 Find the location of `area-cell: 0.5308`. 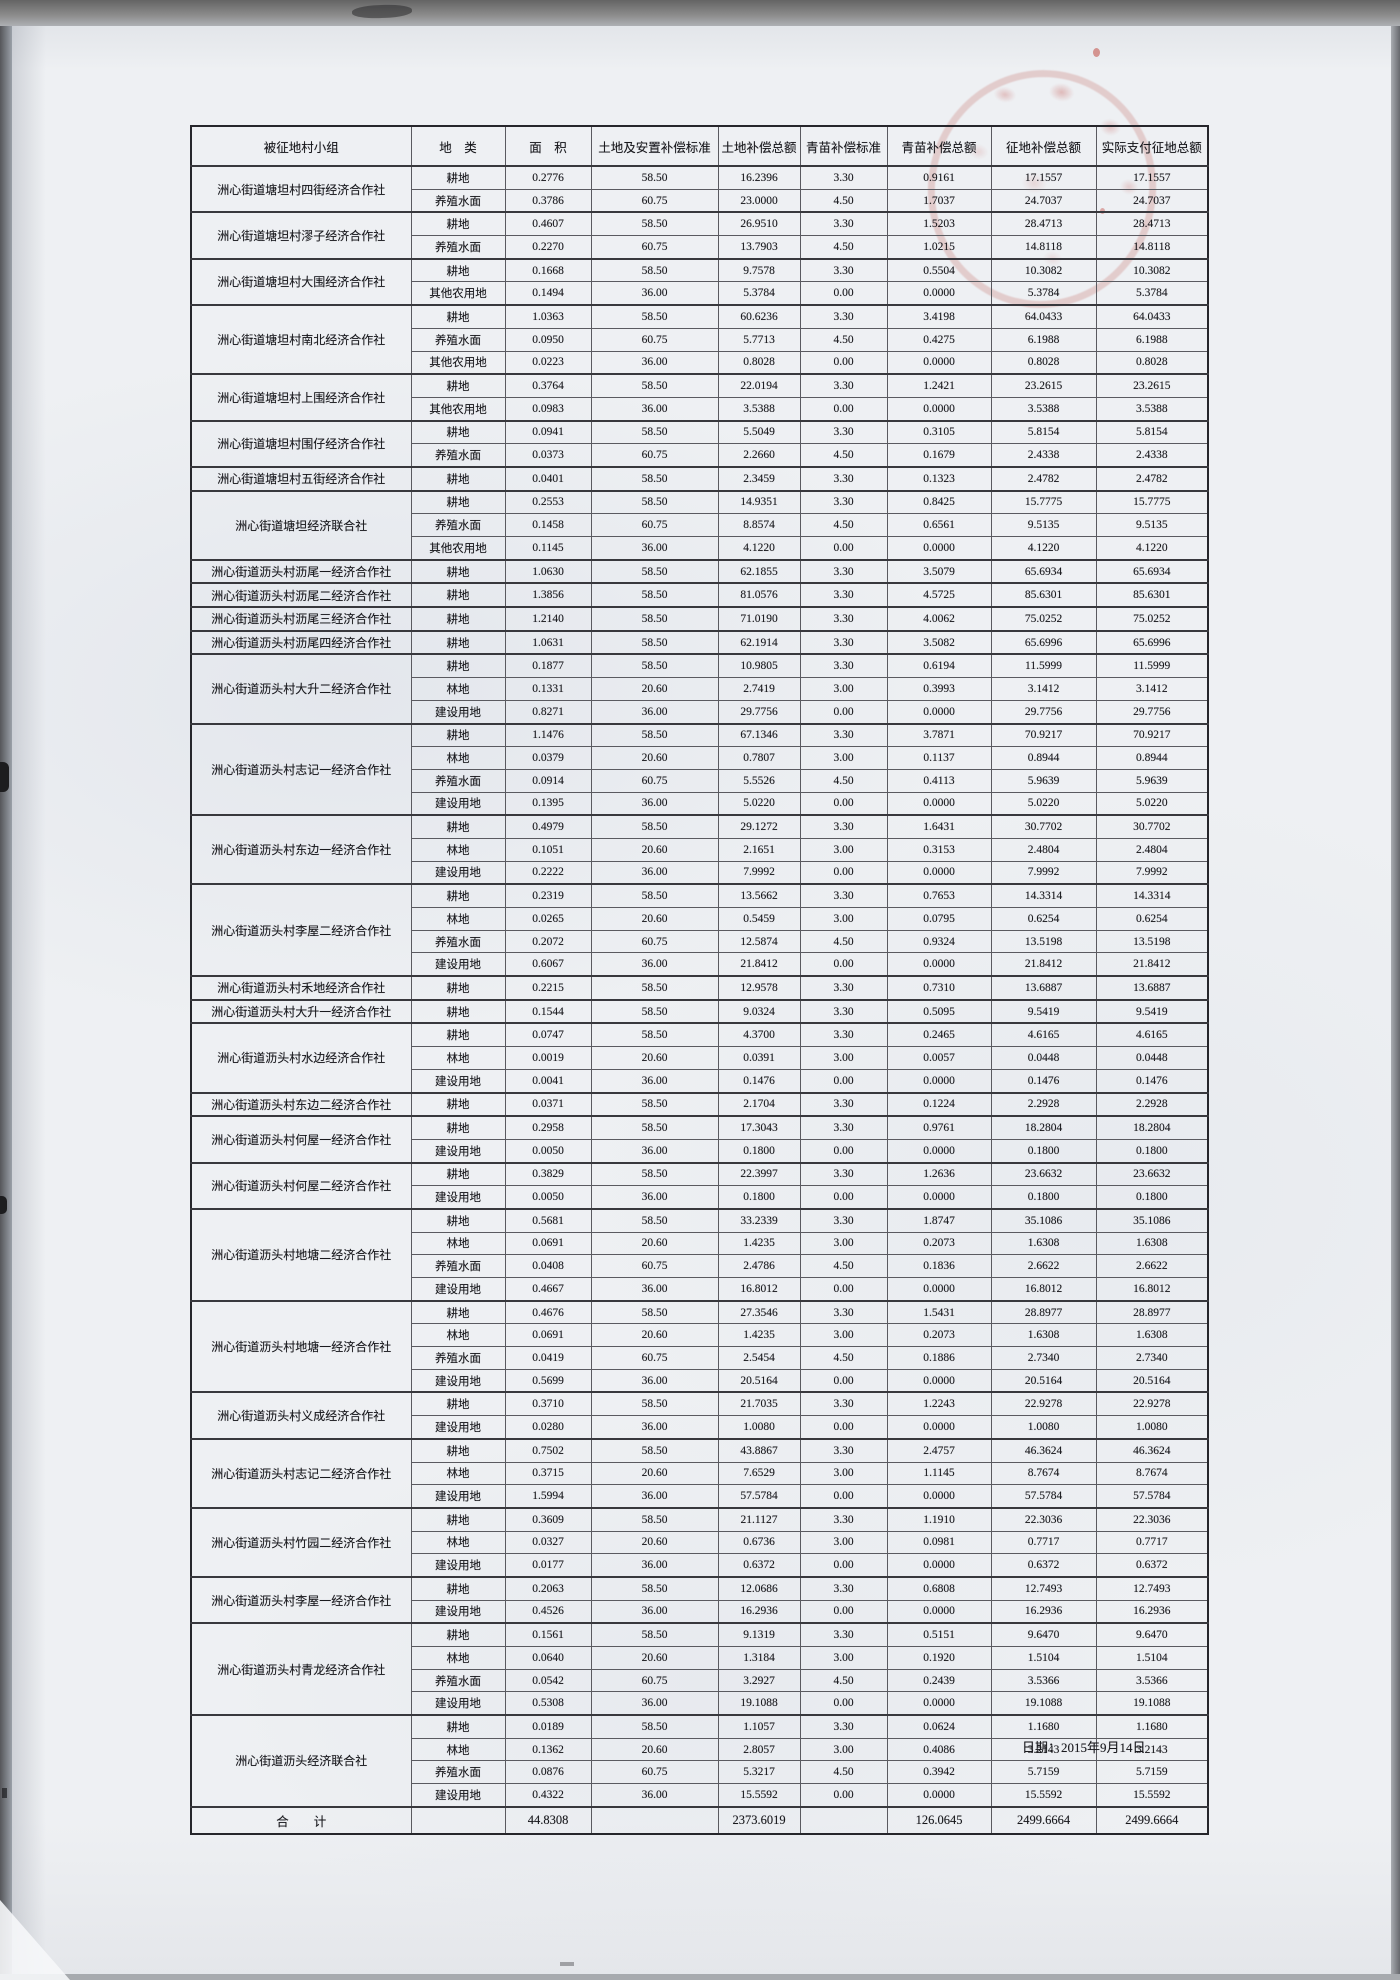

area-cell: 0.5308 is located at coordinates (548, 1703).